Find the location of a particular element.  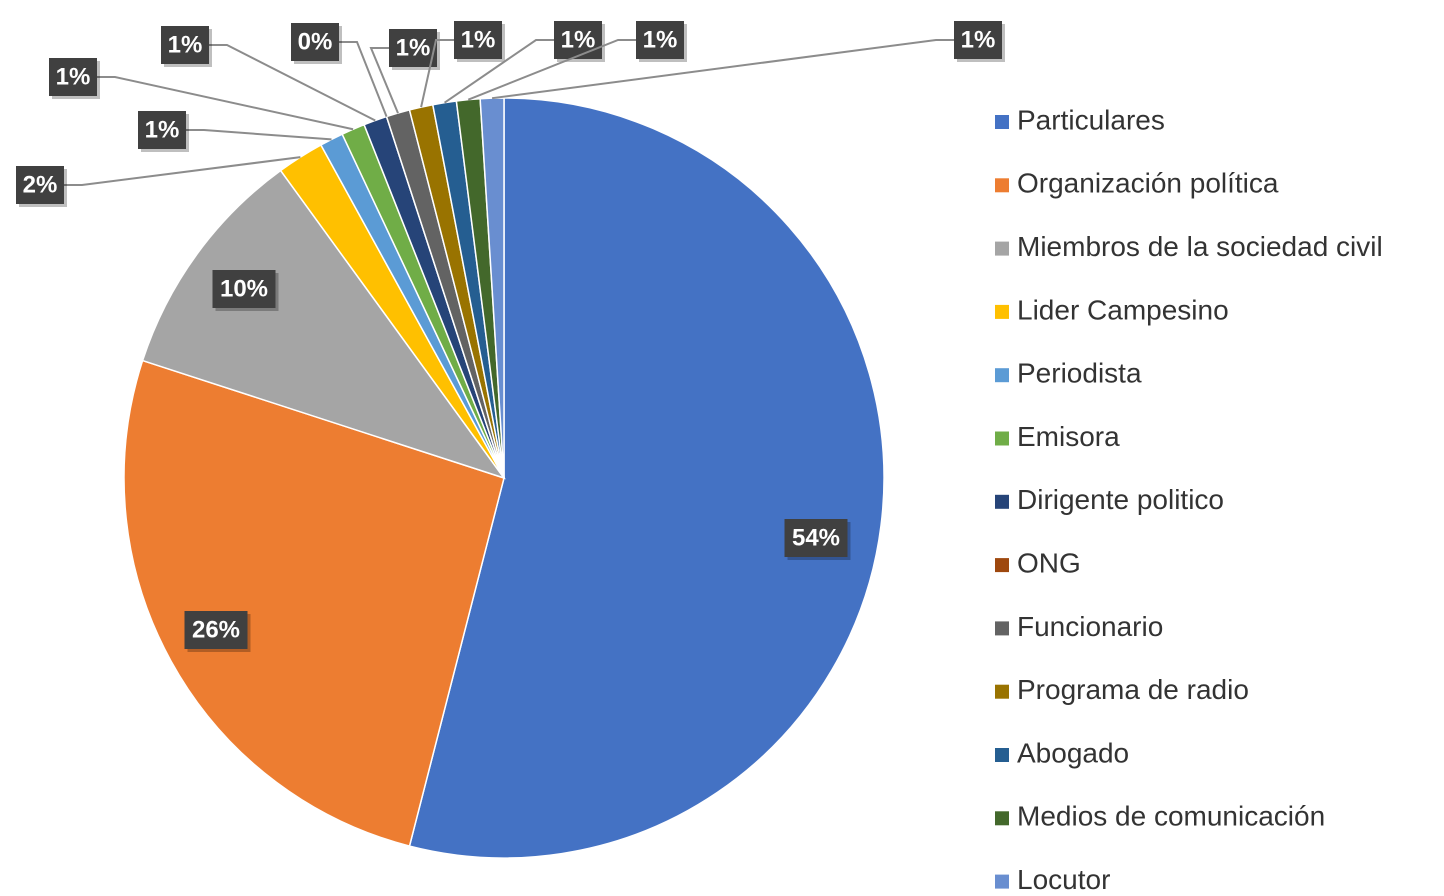

legend-label: Abogado is located at coordinates (1073, 752).